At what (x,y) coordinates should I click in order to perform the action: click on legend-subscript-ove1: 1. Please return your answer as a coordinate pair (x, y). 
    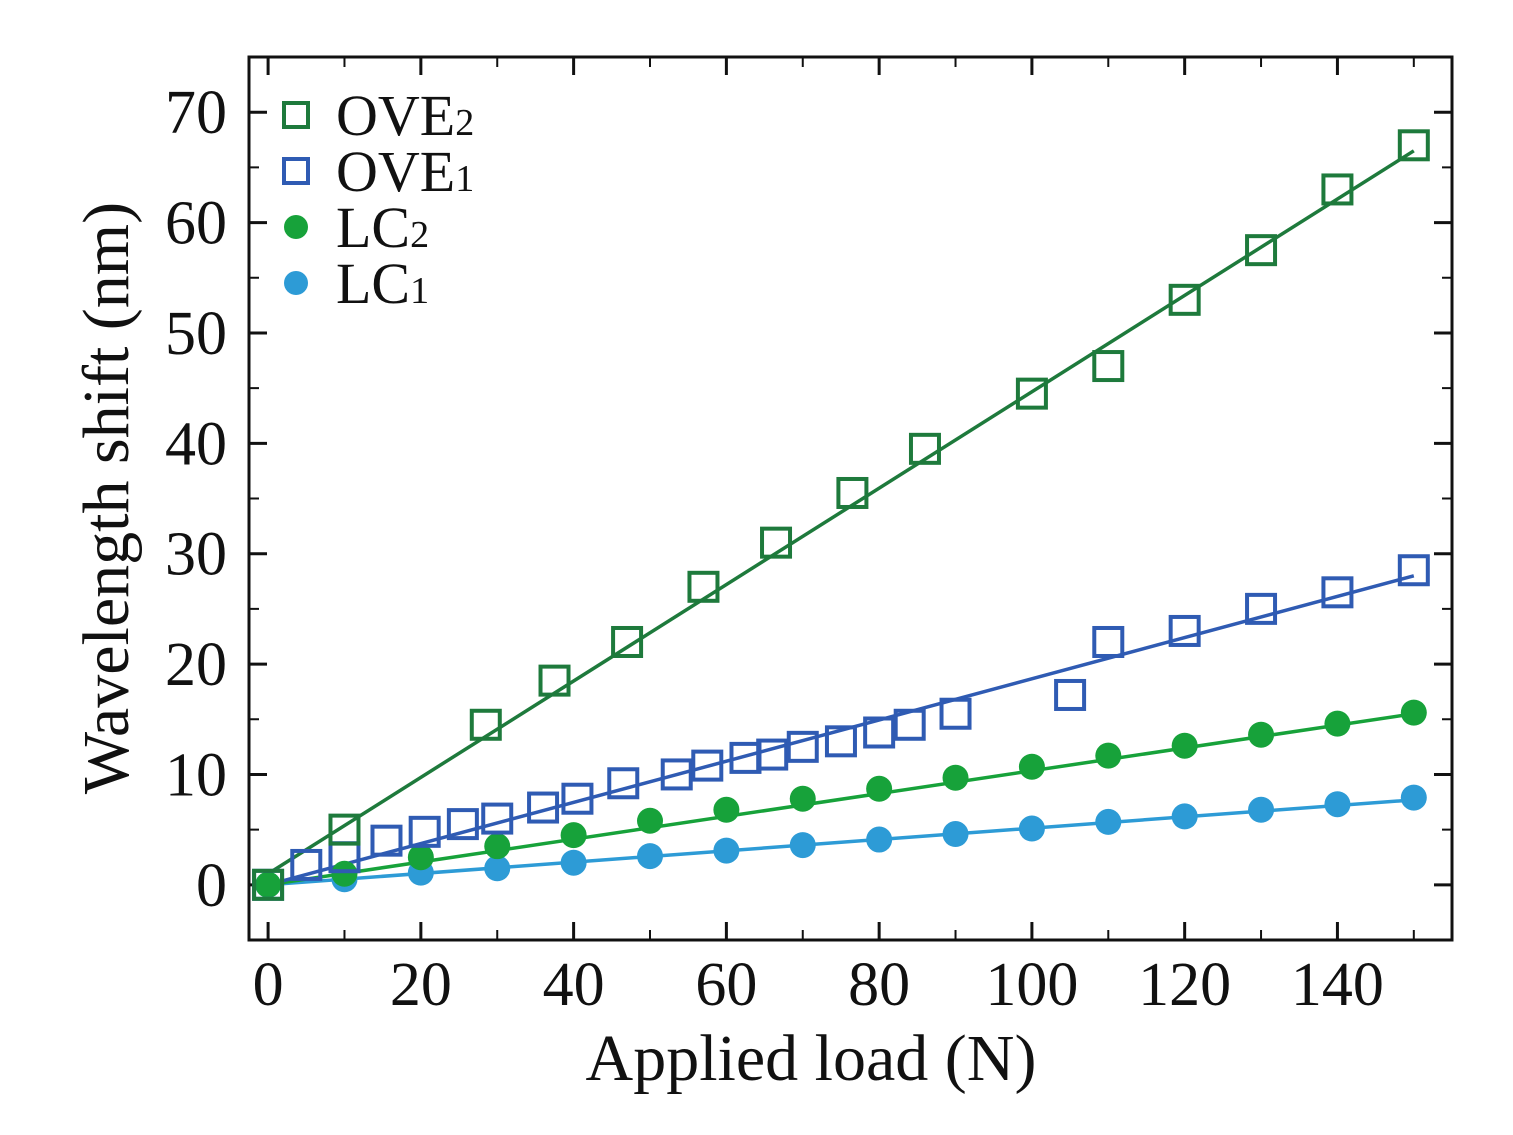
    Looking at the image, I should click on (464, 179).